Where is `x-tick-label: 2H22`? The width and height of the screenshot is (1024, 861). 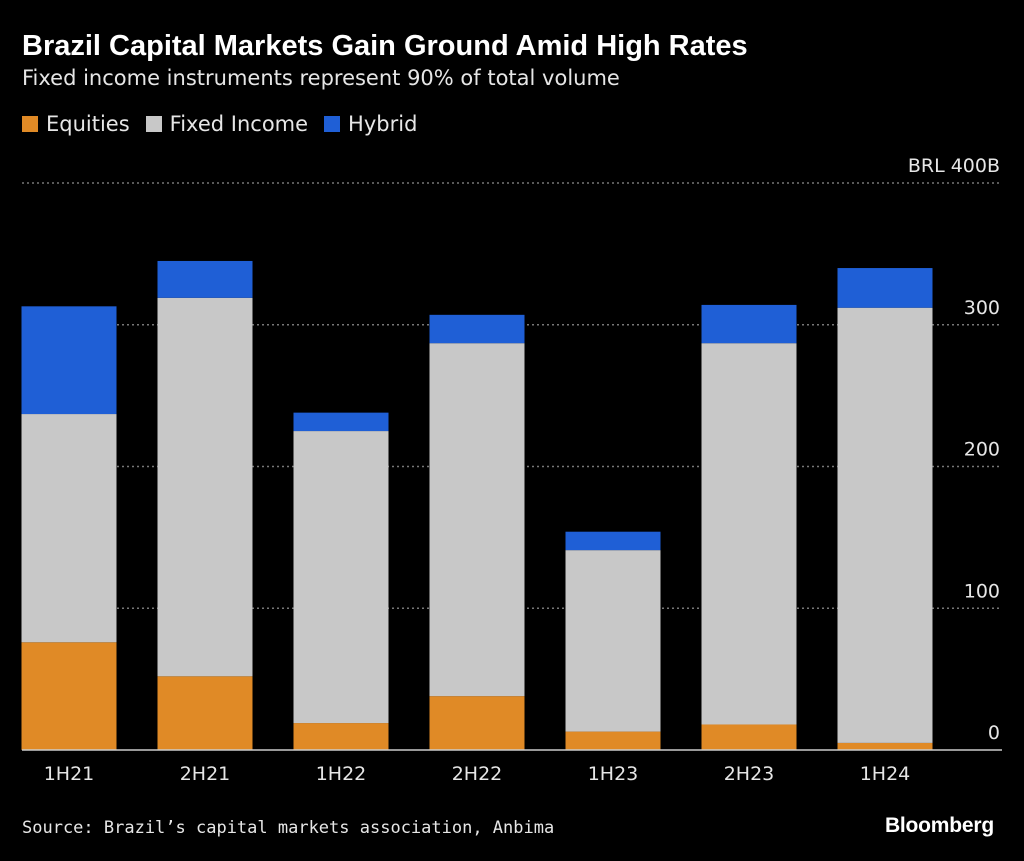
x-tick-label: 2H22 is located at coordinates (477, 774).